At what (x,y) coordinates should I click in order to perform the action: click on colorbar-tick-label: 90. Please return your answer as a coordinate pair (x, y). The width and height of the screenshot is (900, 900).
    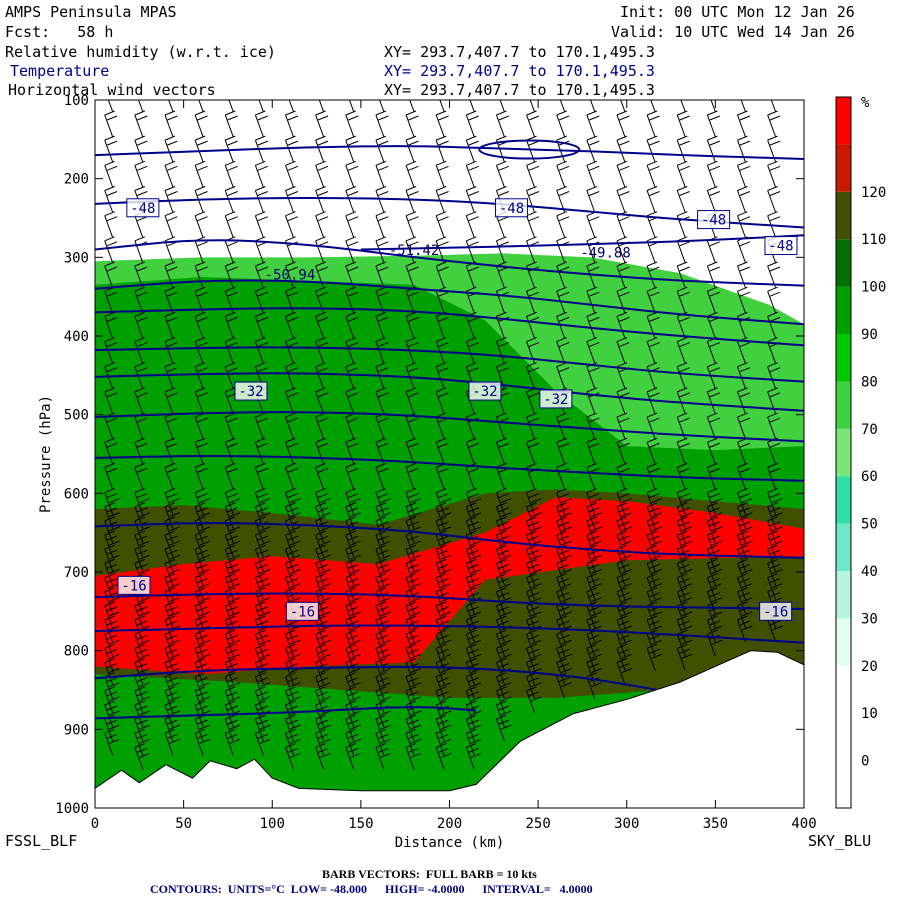
    Looking at the image, I should click on (869, 335).